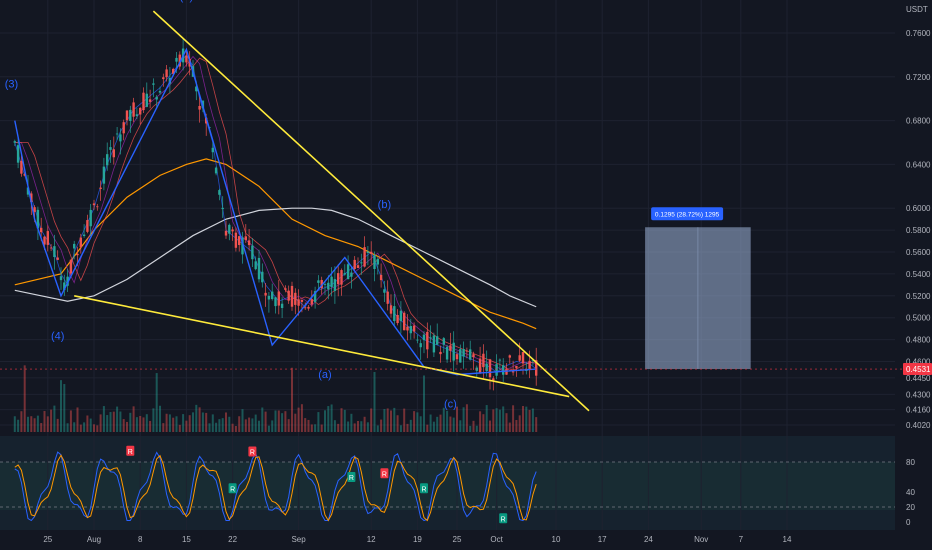 The width and height of the screenshot is (932, 550). I want to click on oscillator-k-line, so click(275, 486).